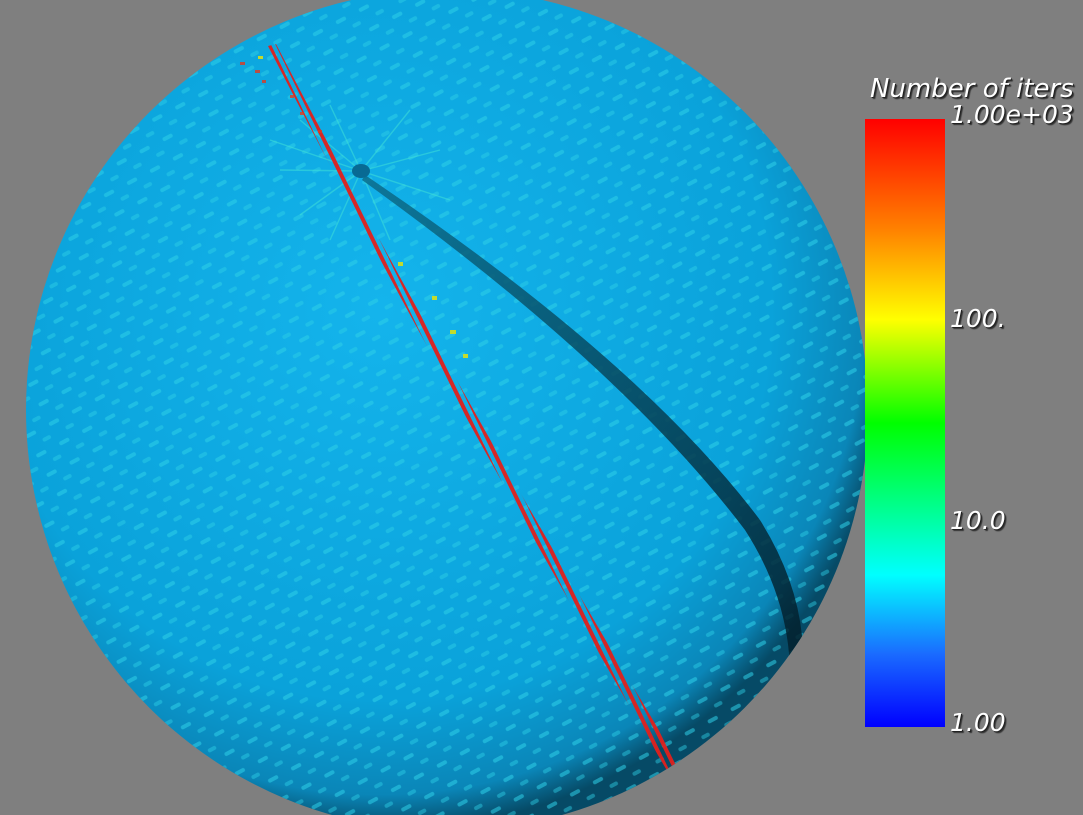 This screenshot has height=815, width=1083. What do you see at coordinates (1012, 114) in the screenshot?
I see `colorbar-tick-label: 1.00e+03` at bounding box center [1012, 114].